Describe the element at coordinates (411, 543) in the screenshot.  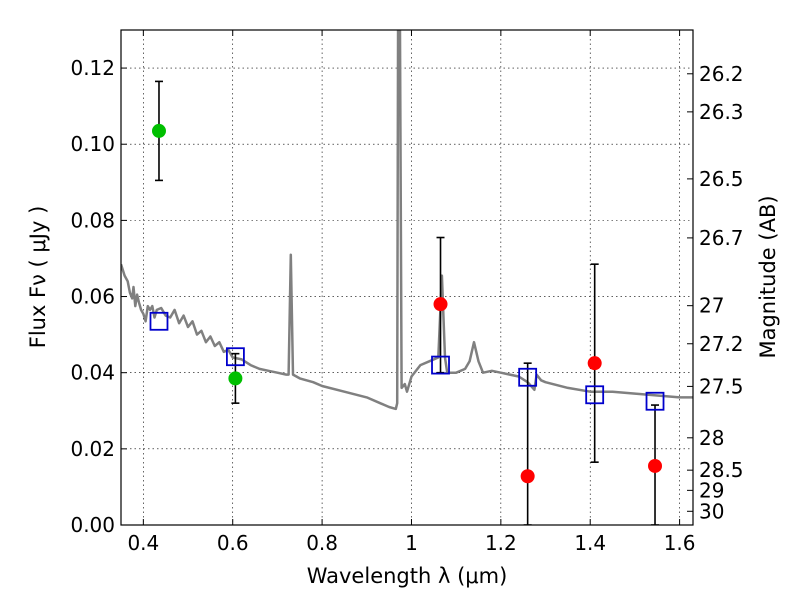
I see `x-tick-label: 1` at that location.